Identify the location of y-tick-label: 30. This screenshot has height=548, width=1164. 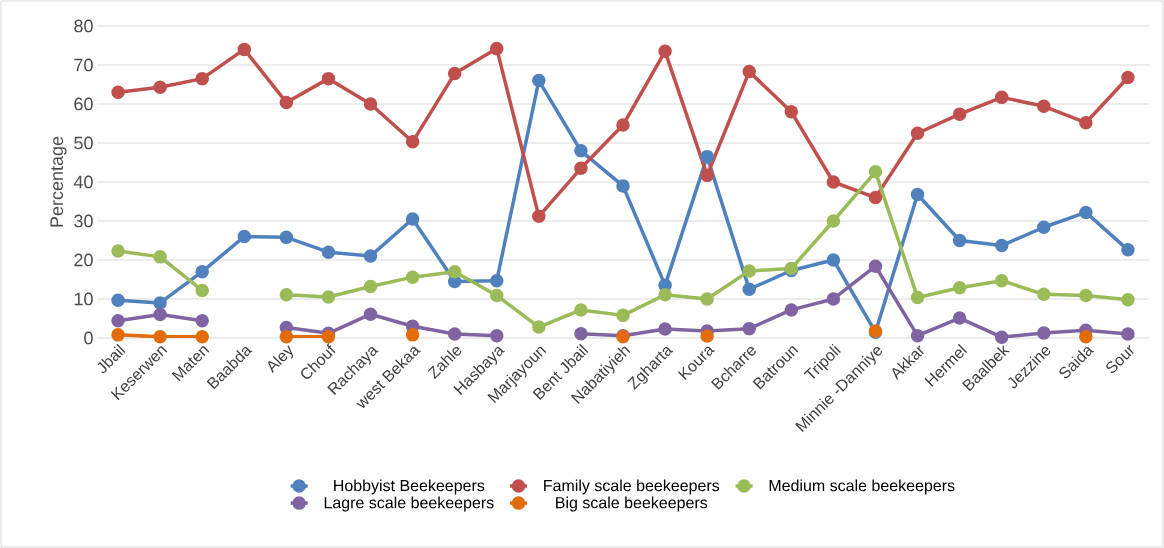
(83, 221).